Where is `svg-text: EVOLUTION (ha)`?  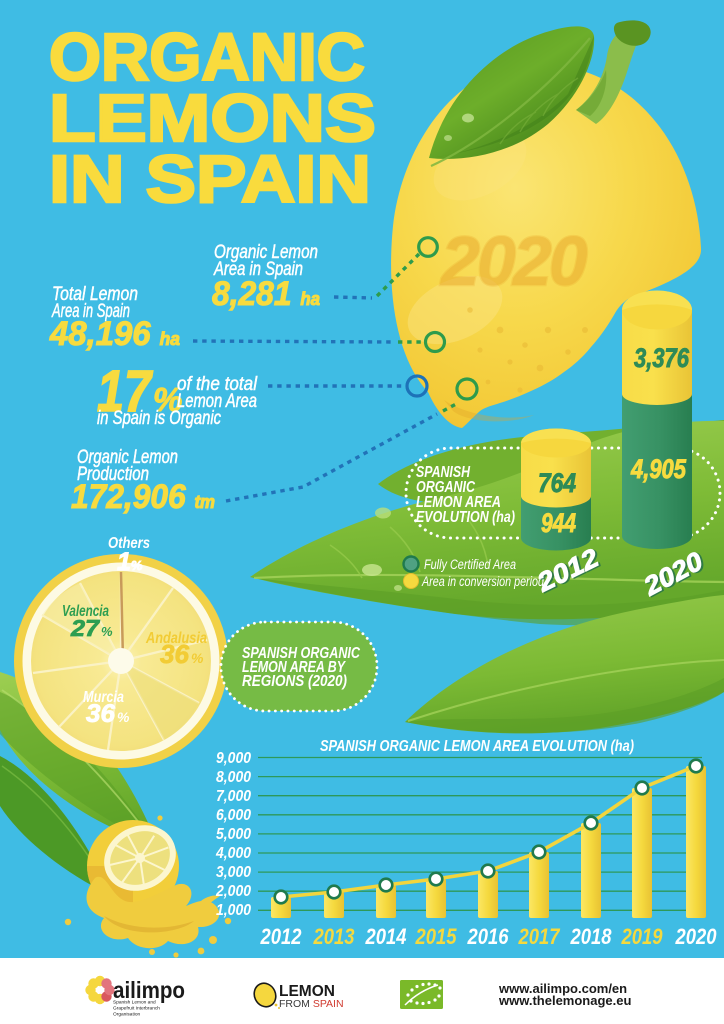
svg-text: EVOLUTION (ha) is located at coordinates (465, 517).